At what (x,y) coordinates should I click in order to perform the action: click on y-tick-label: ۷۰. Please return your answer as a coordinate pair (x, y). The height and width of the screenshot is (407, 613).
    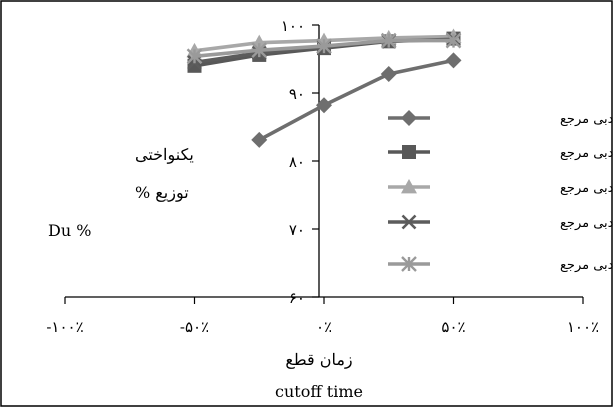
    Looking at the image, I should click on (297, 230).